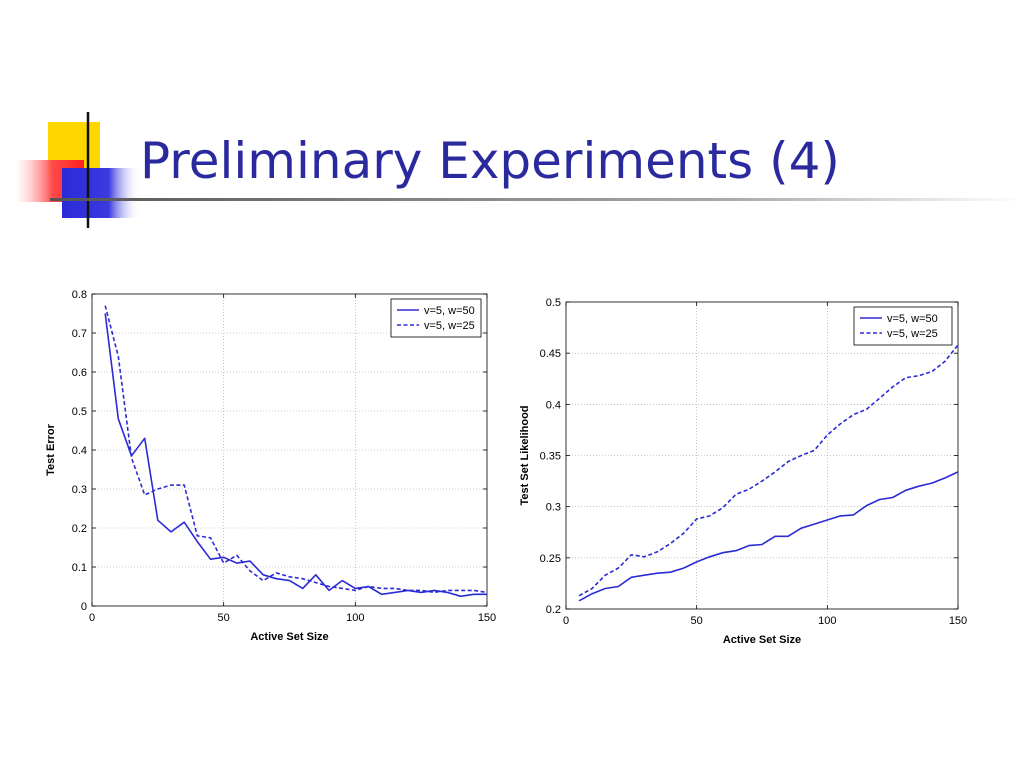 The width and height of the screenshot is (1024, 768). What do you see at coordinates (92, 618) in the screenshot?
I see `chart1-xtick-label: 0` at bounding box center [92, 618].